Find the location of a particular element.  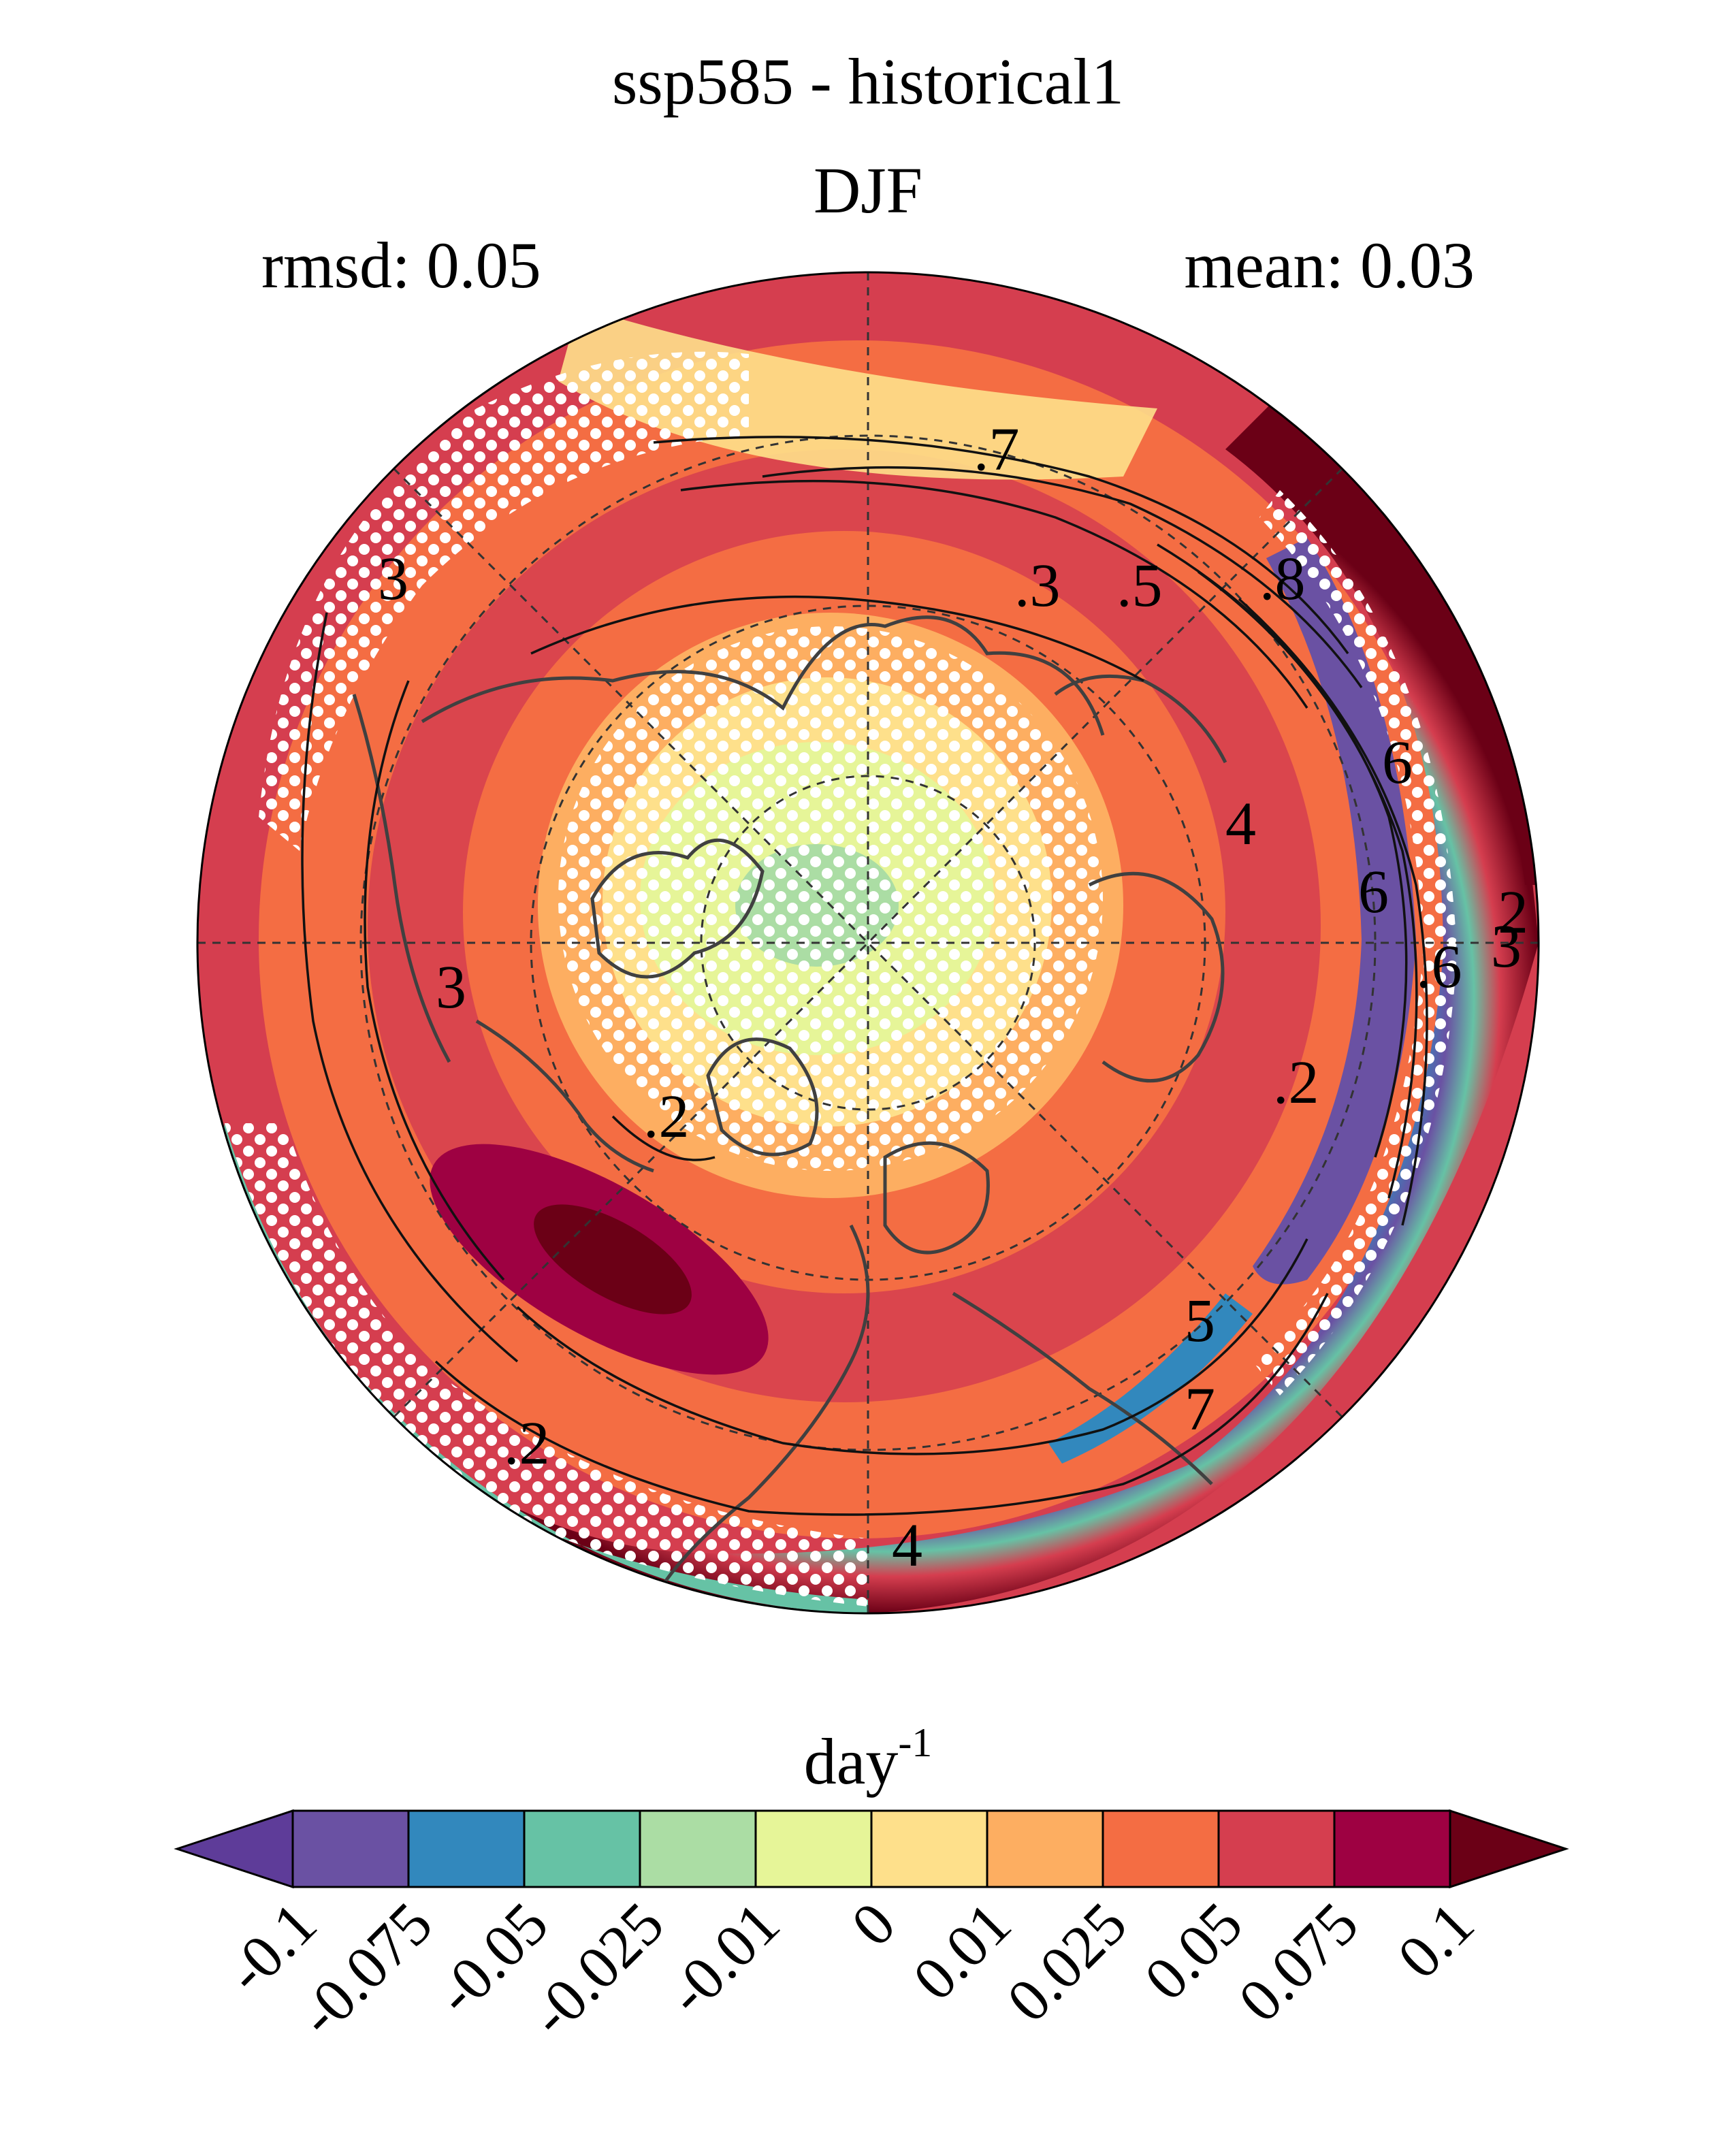

colorbar-extend-high is located at coordinates (1509, 1849).